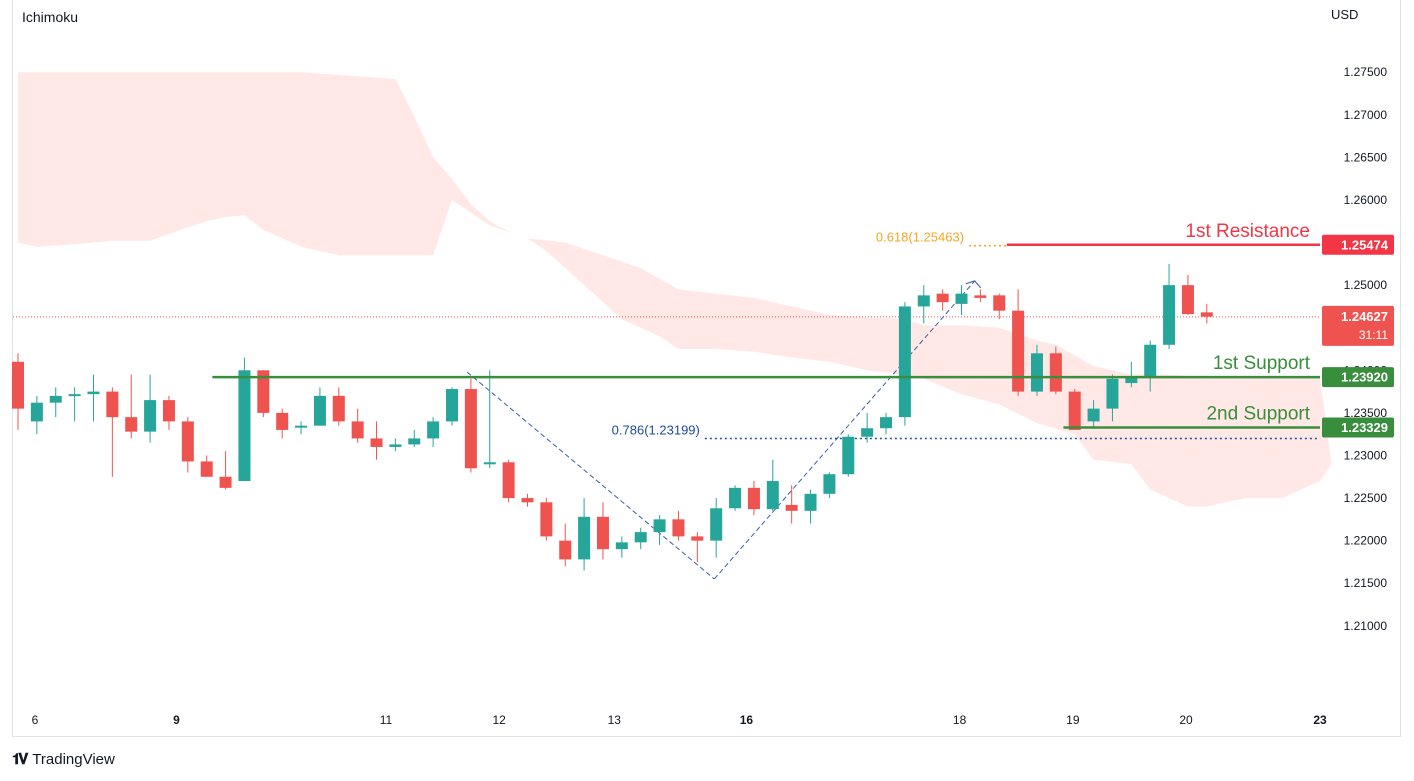  I want to click on currency-label: USD, so click(1345, 14).